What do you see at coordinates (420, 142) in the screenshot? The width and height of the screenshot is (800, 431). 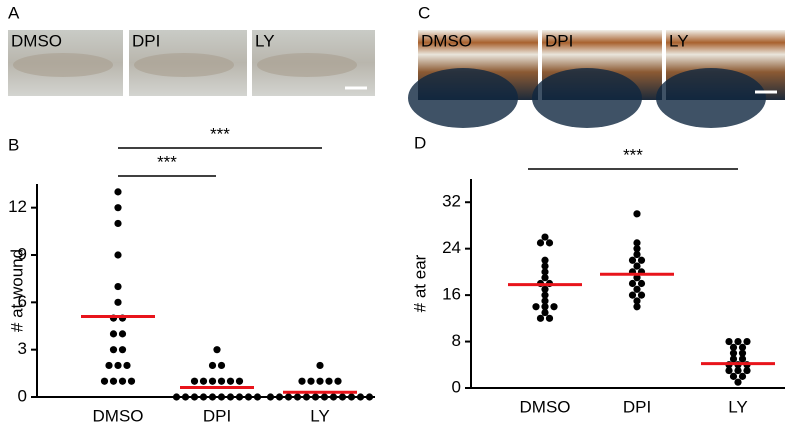 I see `panel-label: D` at bounding box center [420, 142].